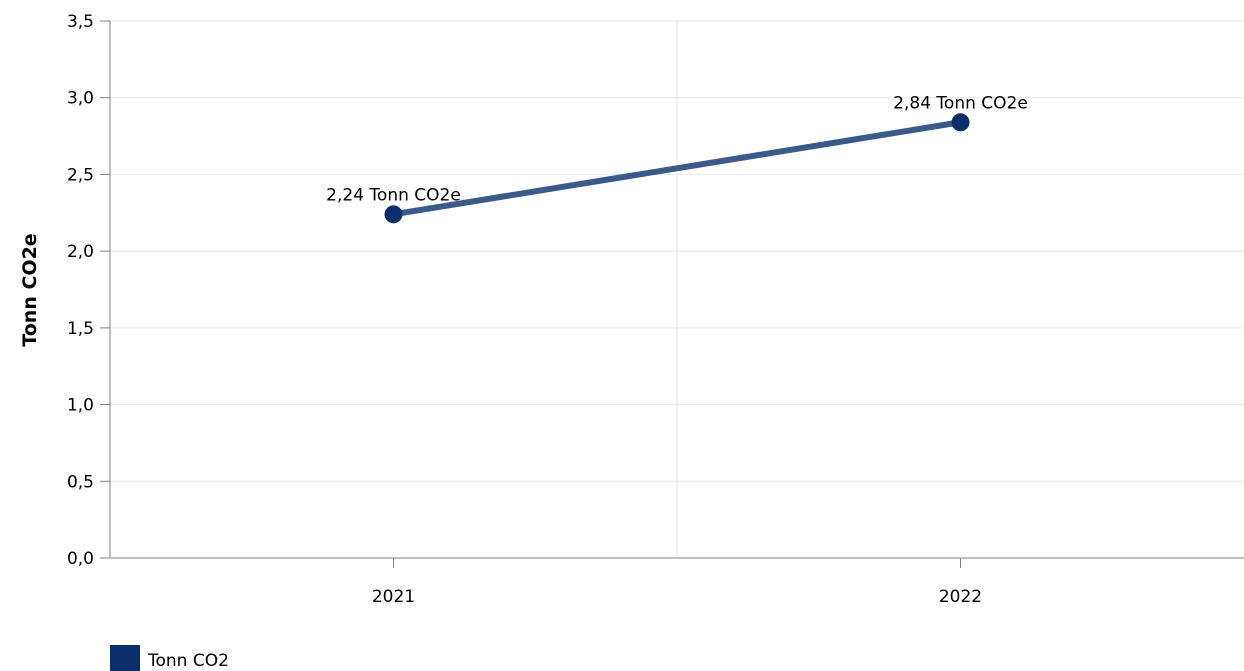 This screenshot has width=1244, height=671. Describe the element at coordinates (393, 195) in the screenshot. I see `data-label: 2,24 Tonn CO2e` at that location.